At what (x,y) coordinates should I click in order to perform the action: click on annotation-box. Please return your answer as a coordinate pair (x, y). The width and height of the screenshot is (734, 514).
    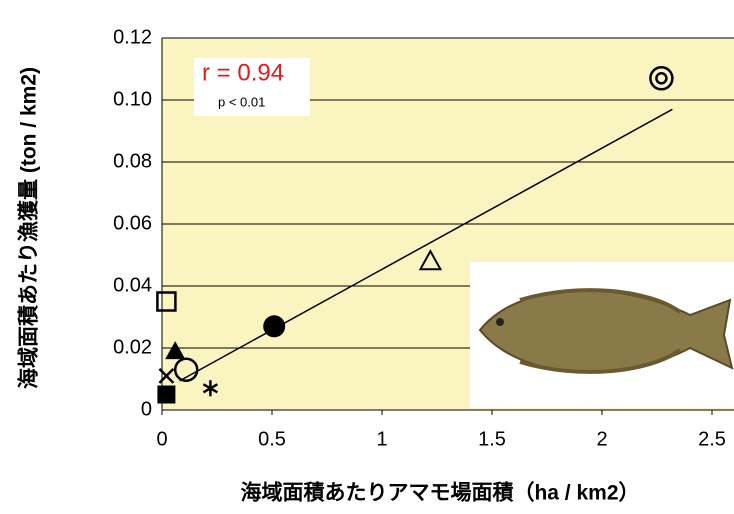
    Looking at the image, I should click on (252, 87).